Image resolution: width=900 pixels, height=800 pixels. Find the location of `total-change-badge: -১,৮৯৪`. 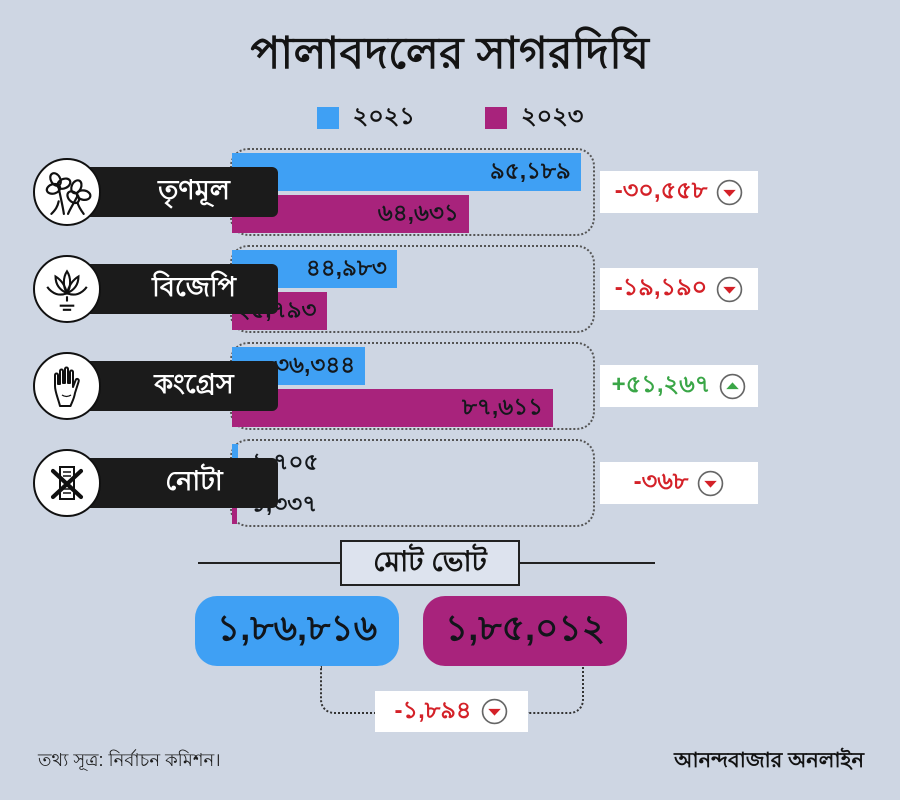

total-change-badge: -১,৮৯৪ is located at coordinates (451, 711).